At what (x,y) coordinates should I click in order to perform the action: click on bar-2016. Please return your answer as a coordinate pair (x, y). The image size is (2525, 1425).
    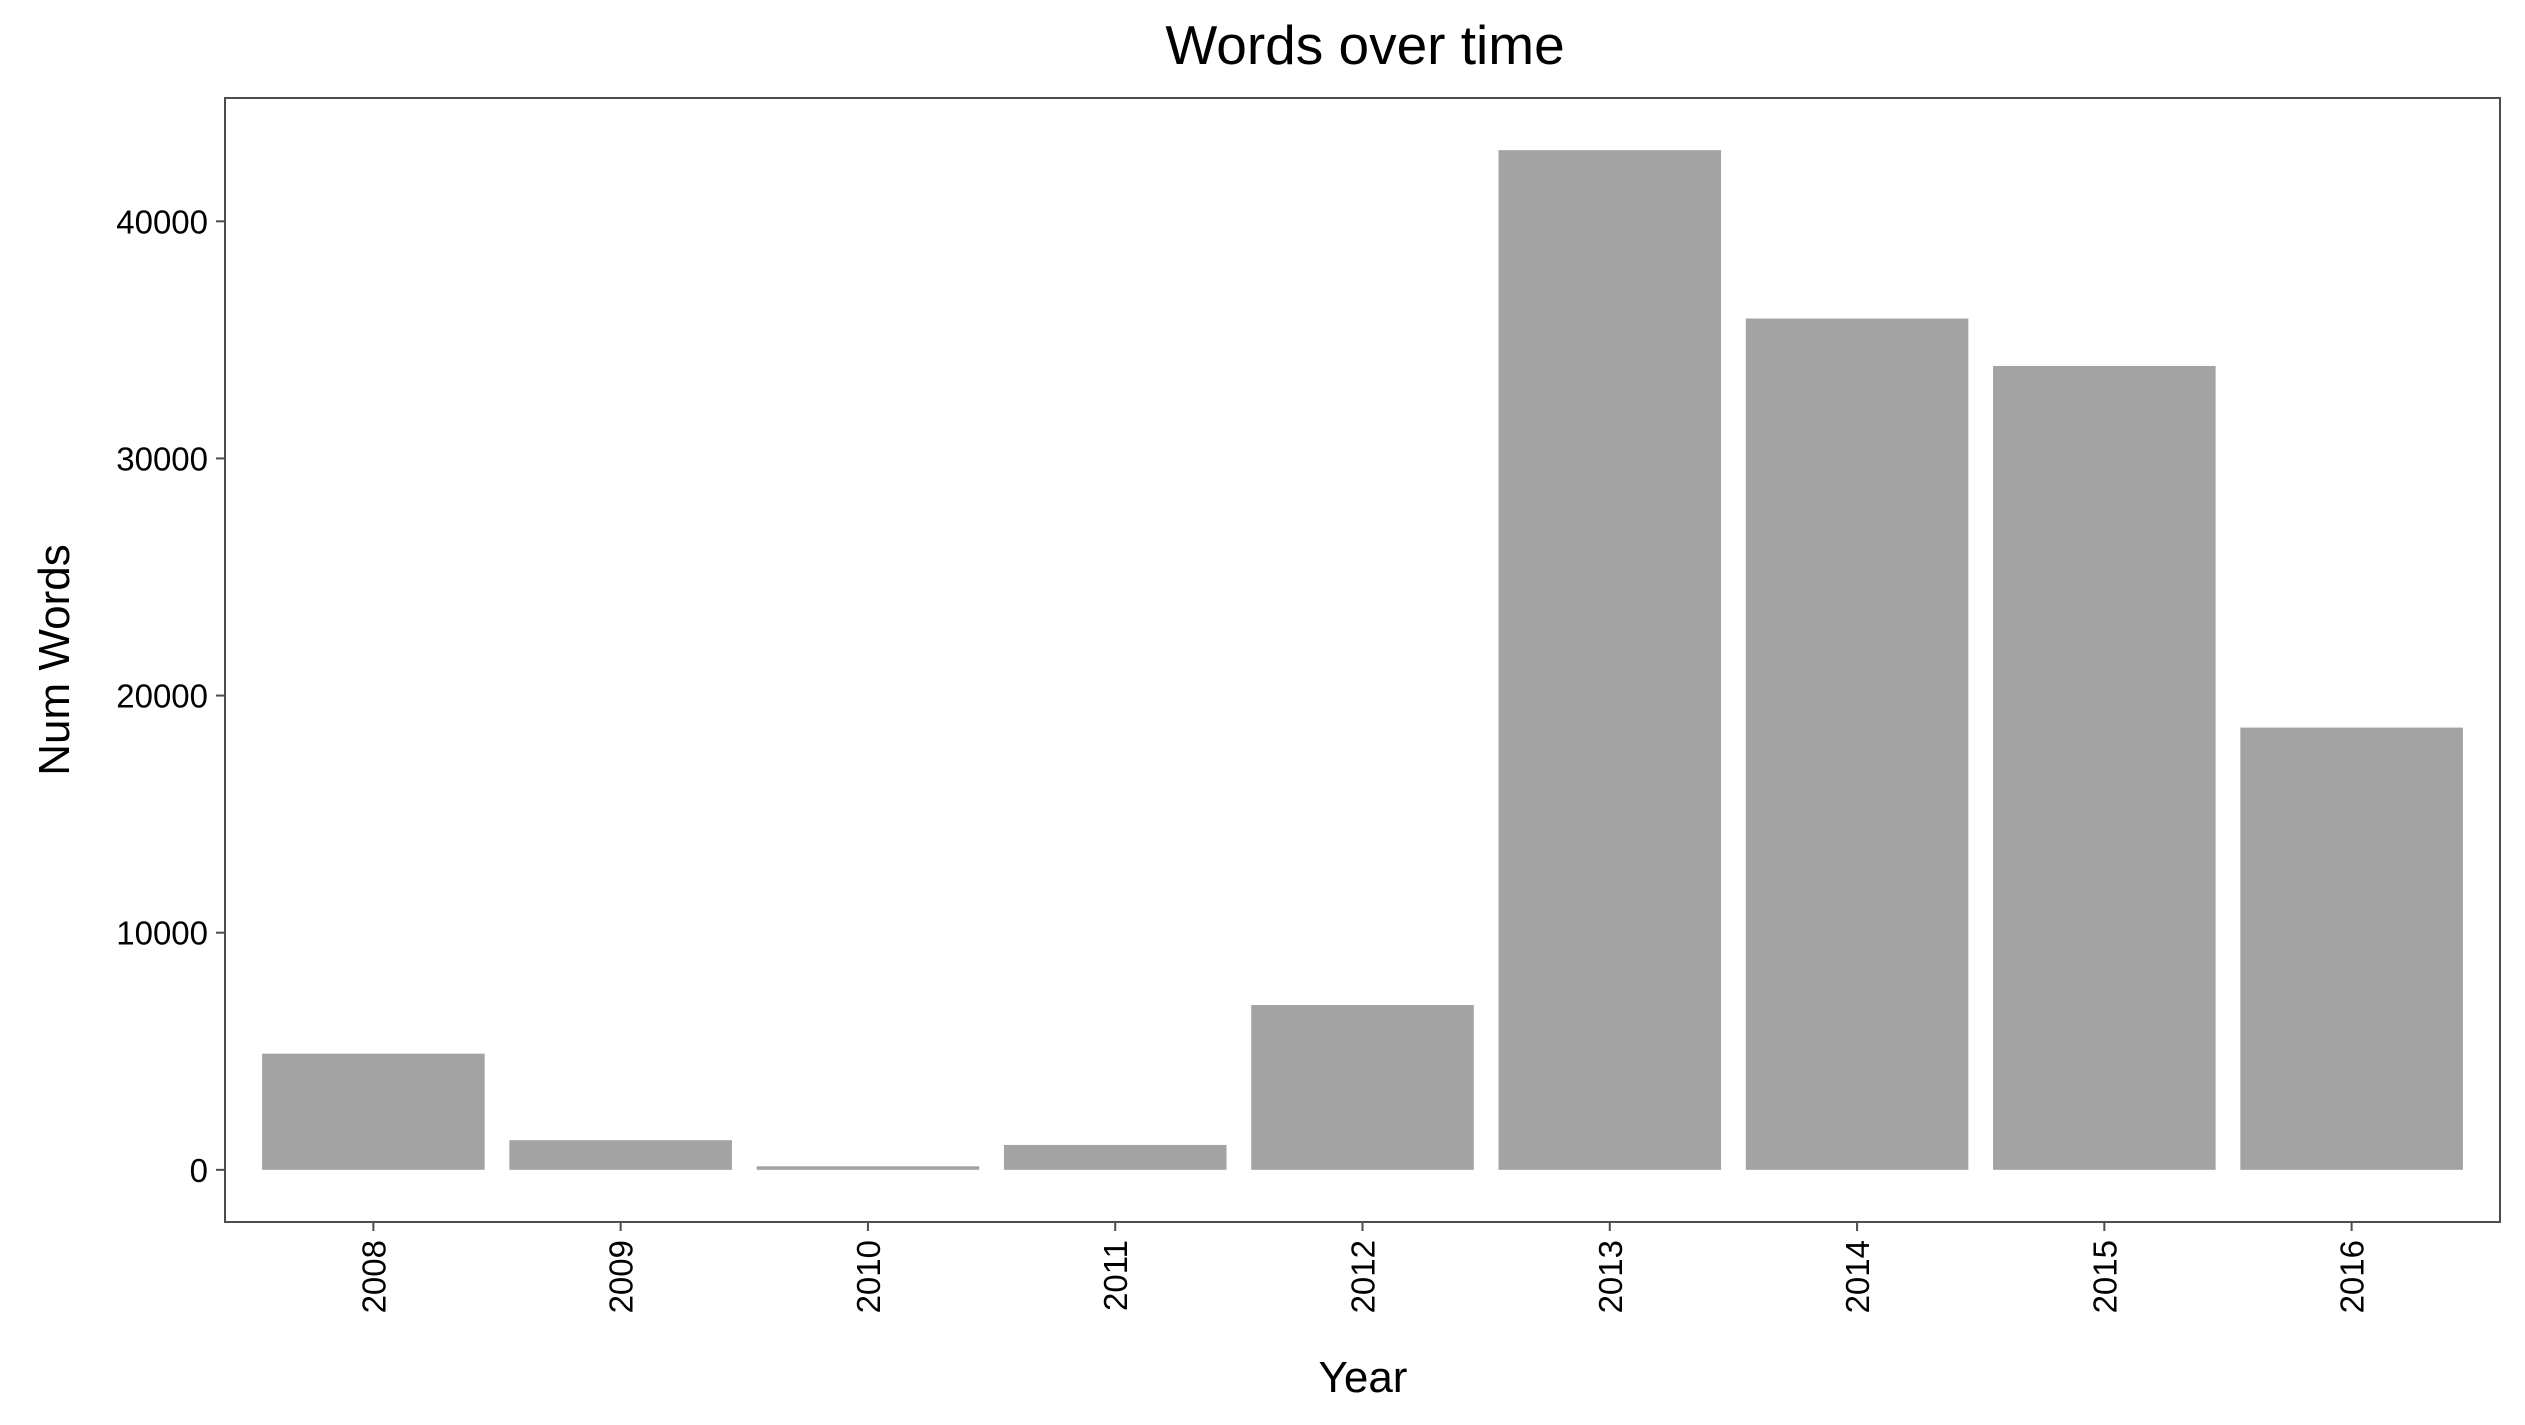
    Looking at the image, I should click on (2351, 948).